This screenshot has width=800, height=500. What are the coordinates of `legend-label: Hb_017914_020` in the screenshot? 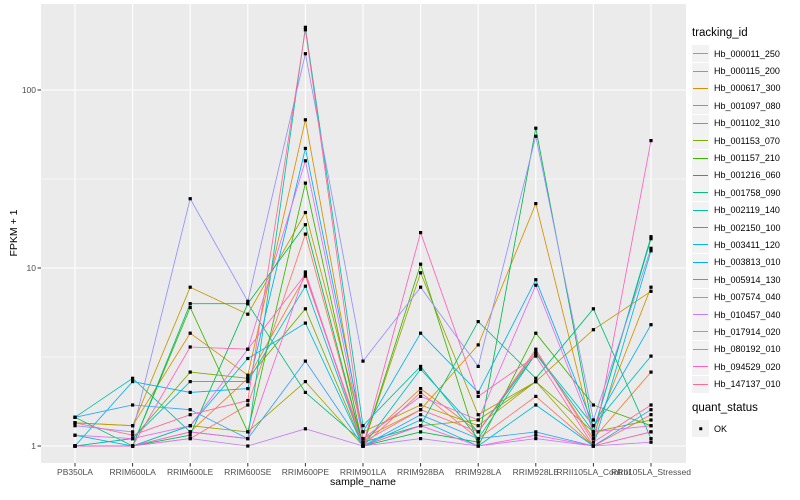 It's located at (747, 331).